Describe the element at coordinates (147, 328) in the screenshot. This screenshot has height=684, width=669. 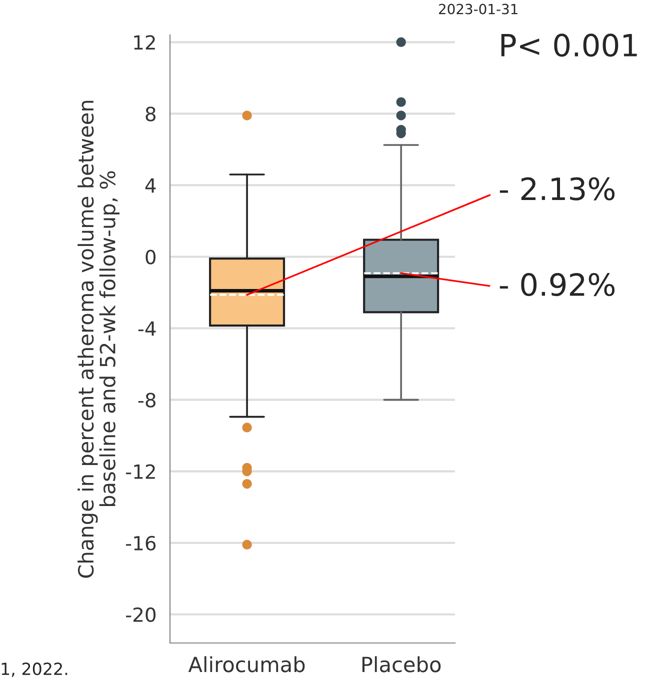
I see `y-tick-label: -4` at that location.